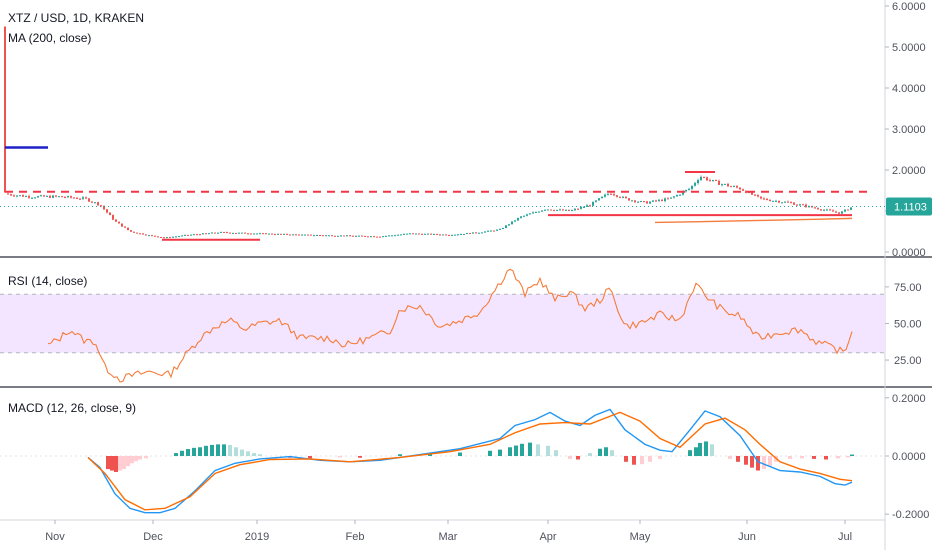 The image size is (932, 550). Describe the element at coordinates (448, 537) in the screenshot. I see `time-tick-label: Mar` at that location.